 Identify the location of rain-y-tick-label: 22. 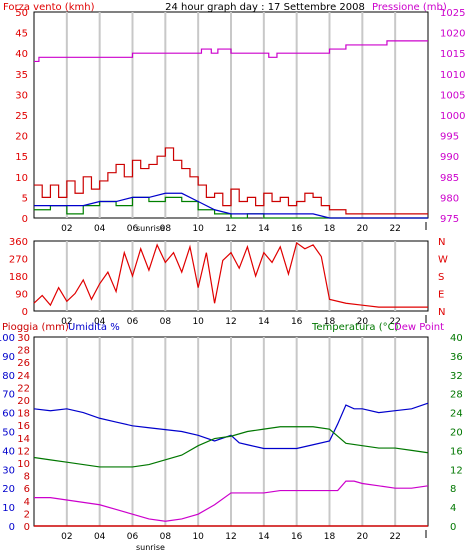
(23, 388).